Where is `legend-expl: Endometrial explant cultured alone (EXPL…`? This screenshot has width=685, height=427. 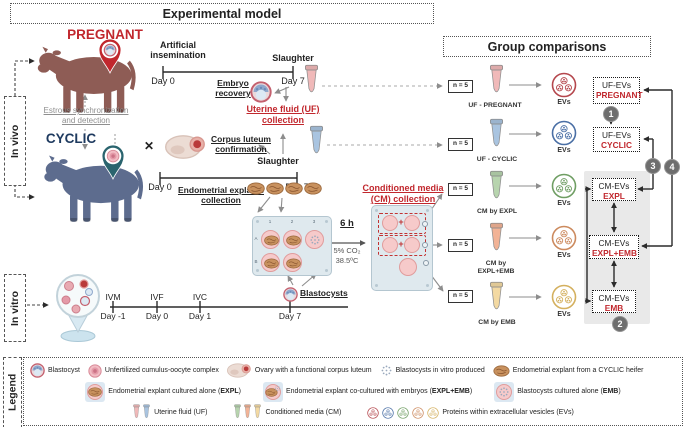
legend-expl: Endometrial explant cultured alone (EXPL… is located at coordinates (163, 391).